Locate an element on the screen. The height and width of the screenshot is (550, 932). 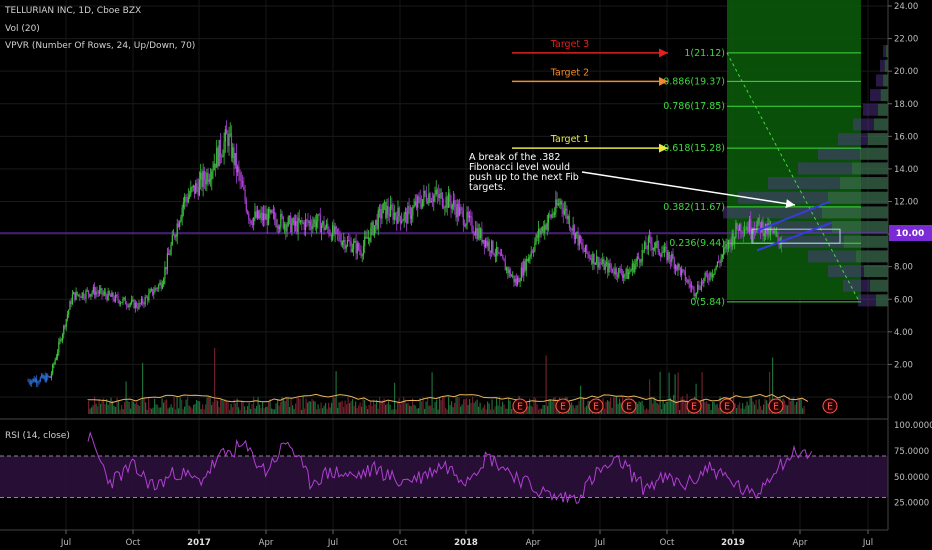
y-tick-label: 18.00 is located at coordinates (906, 105).